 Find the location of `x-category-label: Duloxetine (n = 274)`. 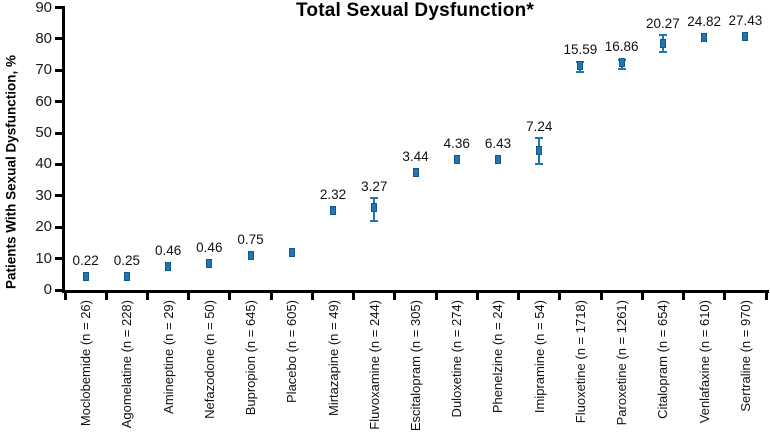

x-category-label: Duloxetine (n = 274) is located at coordinates (457, 358).